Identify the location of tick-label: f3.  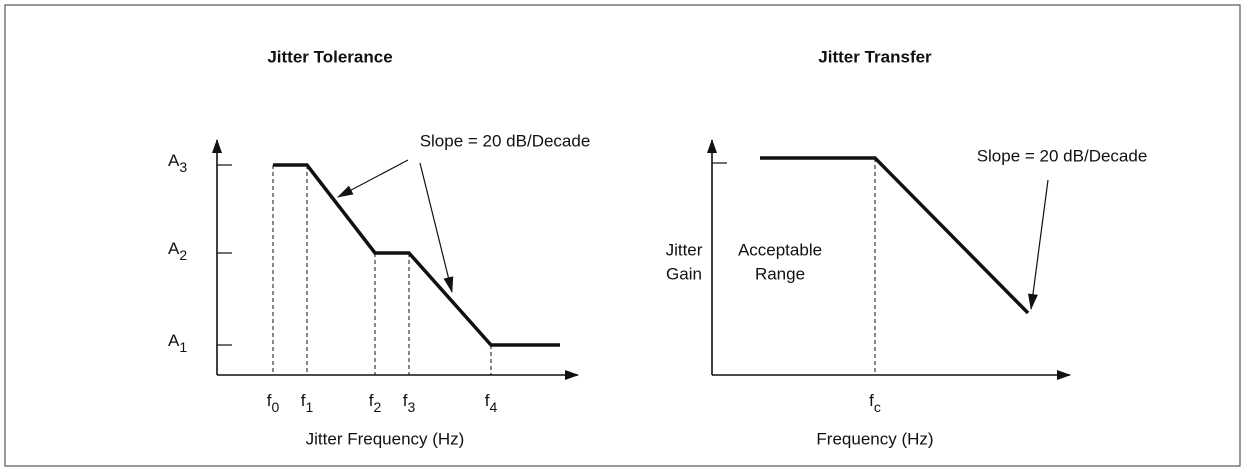
(409, 402).